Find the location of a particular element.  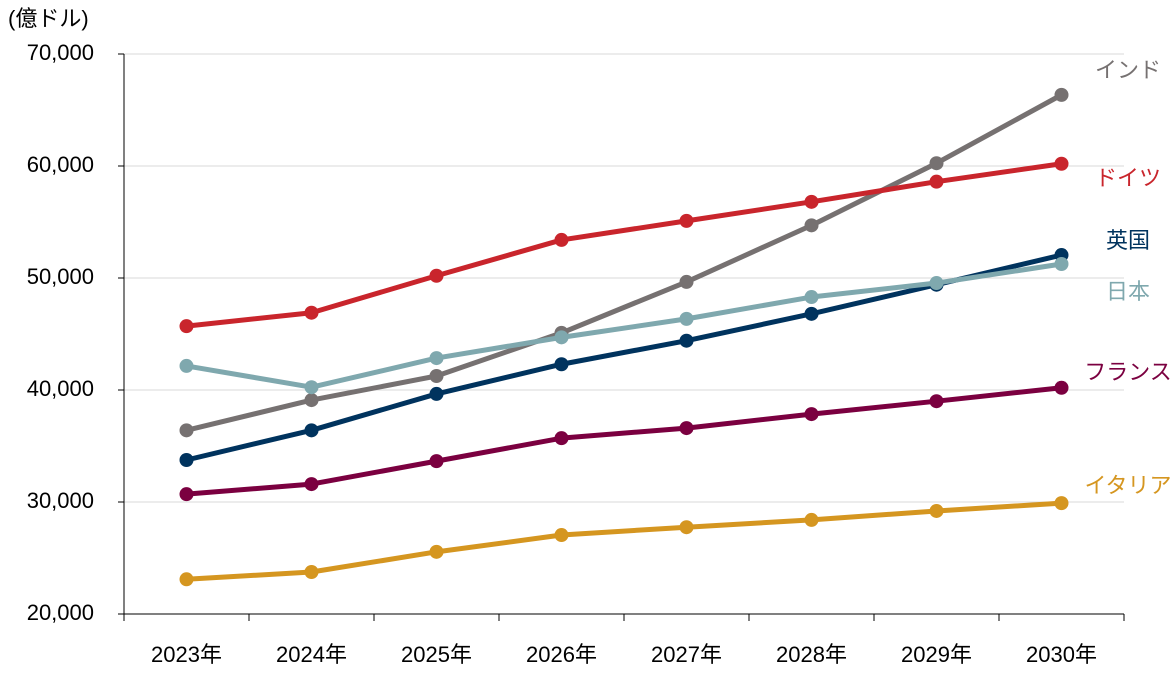

series-label: ドイツ is located at coordinates (1128, 178).